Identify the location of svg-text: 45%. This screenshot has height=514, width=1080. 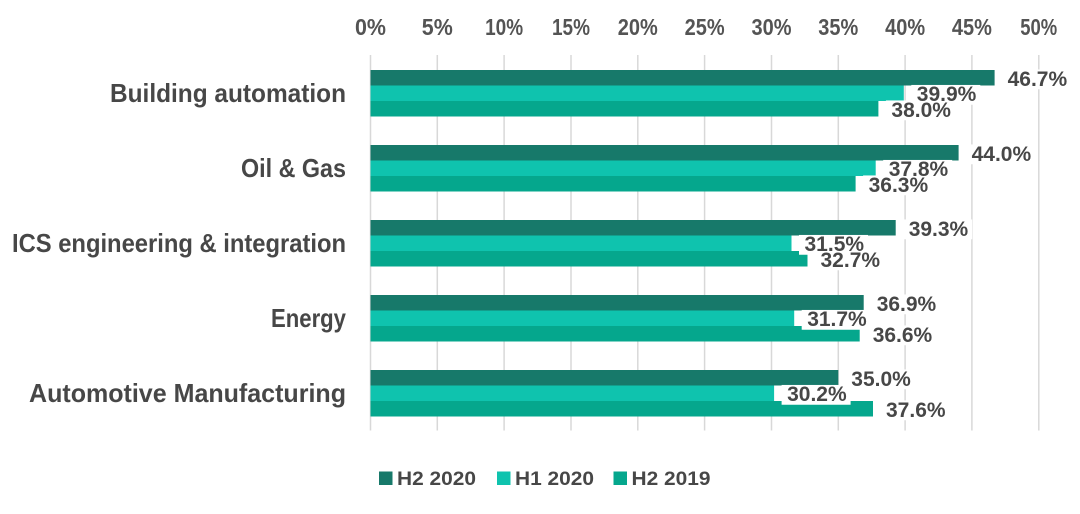
(972, 27).